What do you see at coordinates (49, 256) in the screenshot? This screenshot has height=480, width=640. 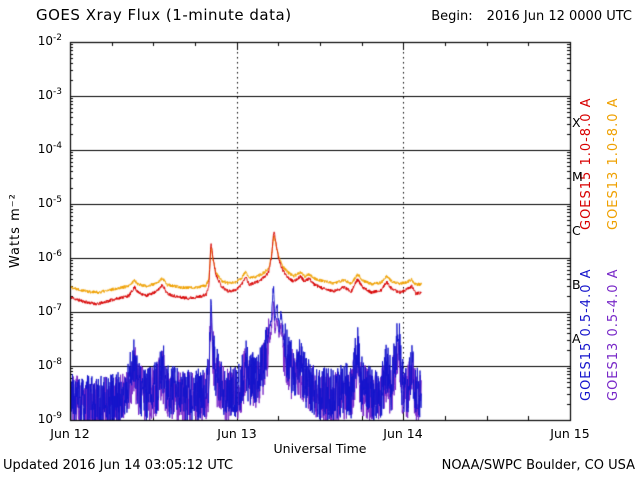 I see `y-tick-label: 10-6` at bounding box center [49, 256].